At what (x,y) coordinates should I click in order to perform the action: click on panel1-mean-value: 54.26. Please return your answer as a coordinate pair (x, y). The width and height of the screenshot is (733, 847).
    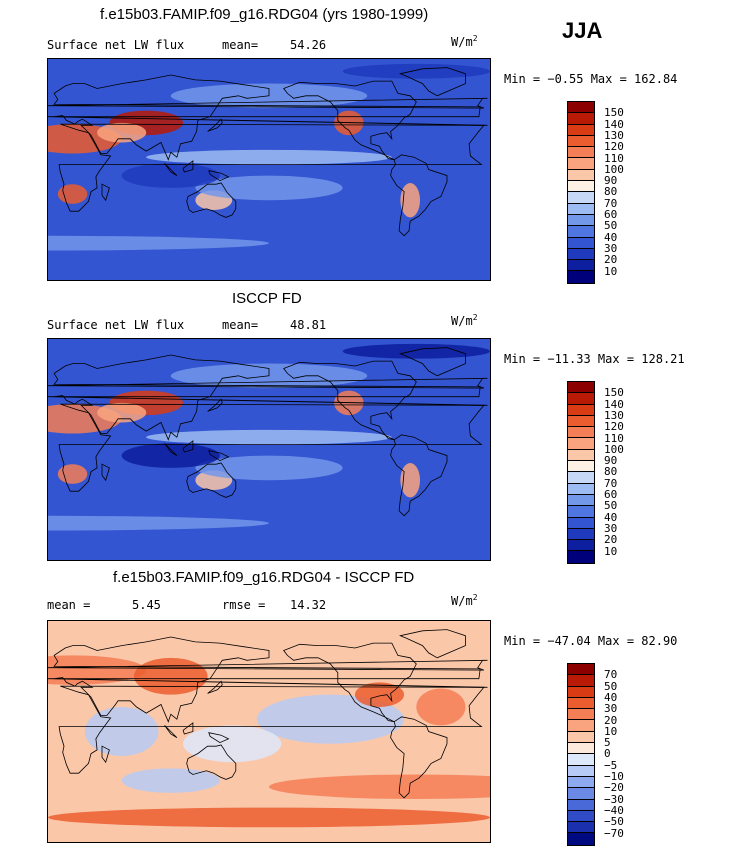
    Looking at the image, I should click on (308, 45).